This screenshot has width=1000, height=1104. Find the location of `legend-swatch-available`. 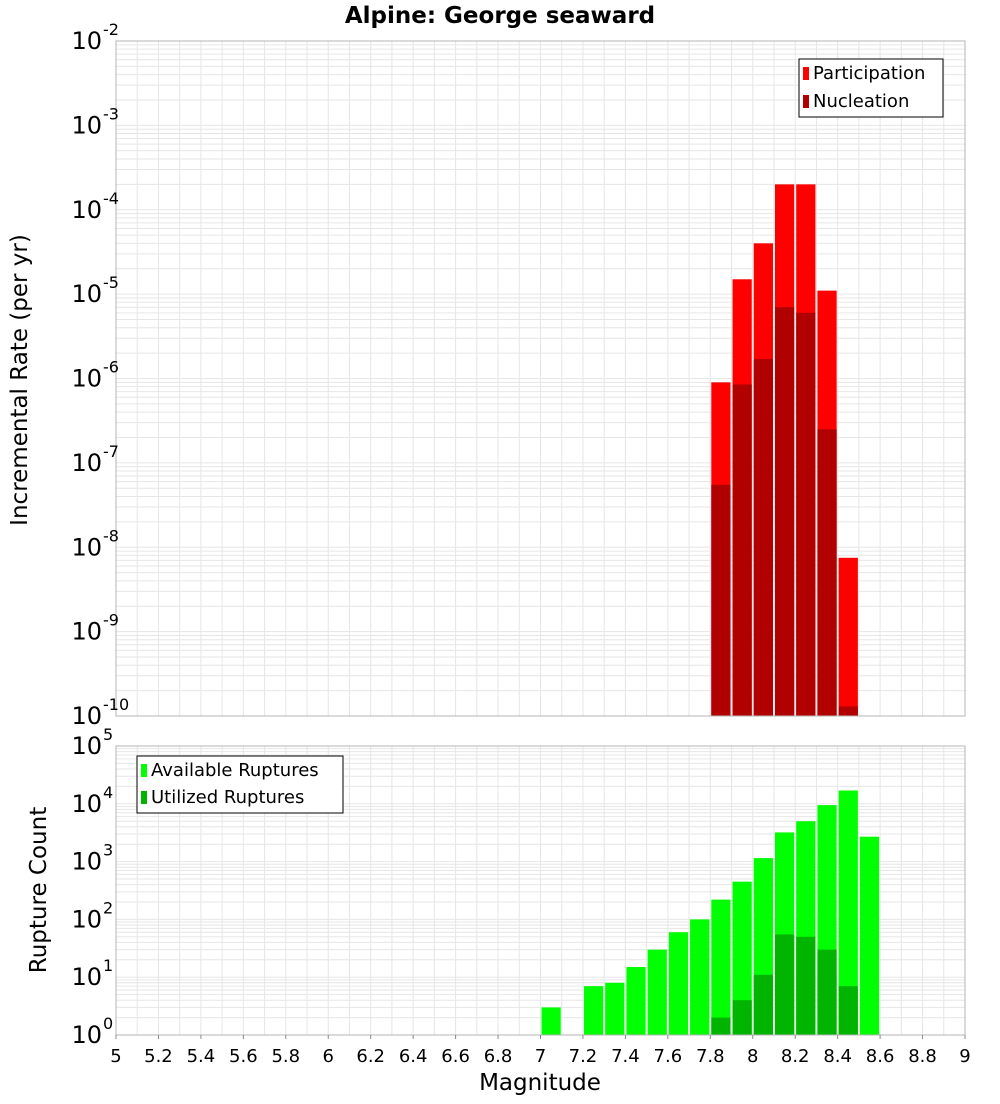

legend-swatch-available is located at coordinates (144, 770).